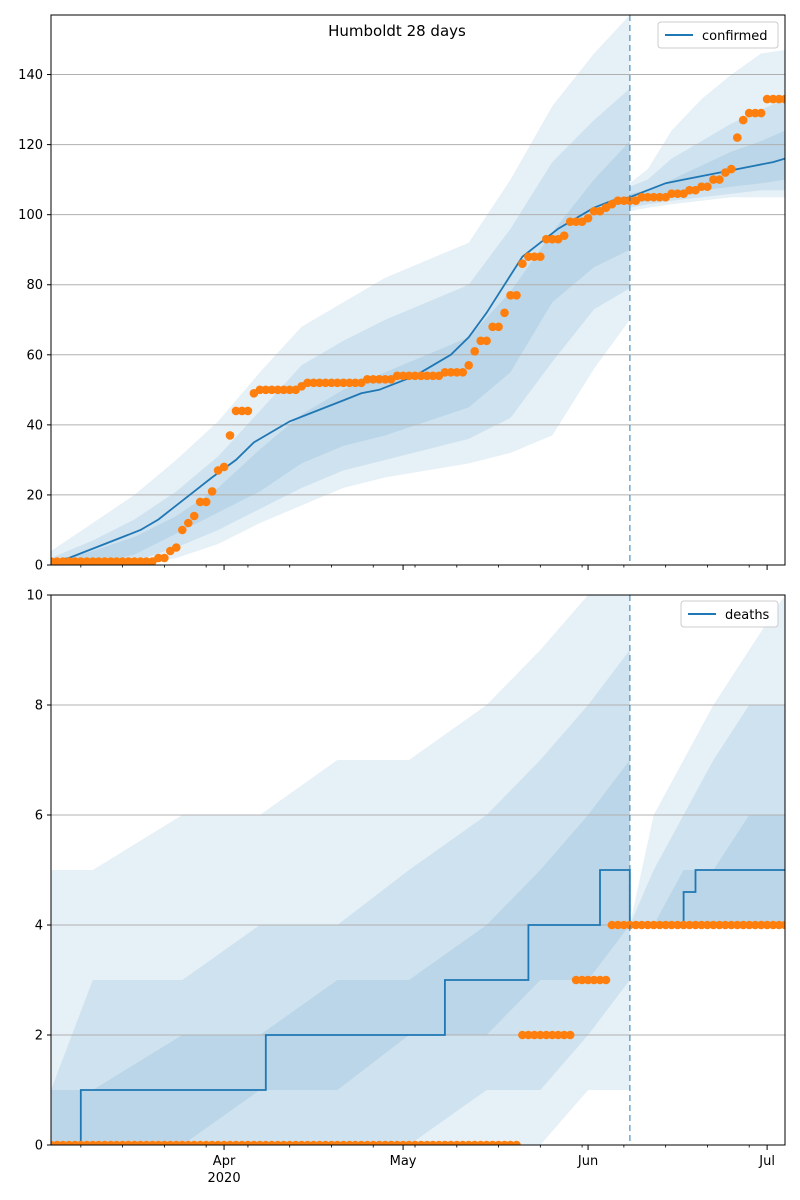 This screenshot has height=1200, width=800. I want to click on confirmed-ytick-label: 140, so click(30, 75).